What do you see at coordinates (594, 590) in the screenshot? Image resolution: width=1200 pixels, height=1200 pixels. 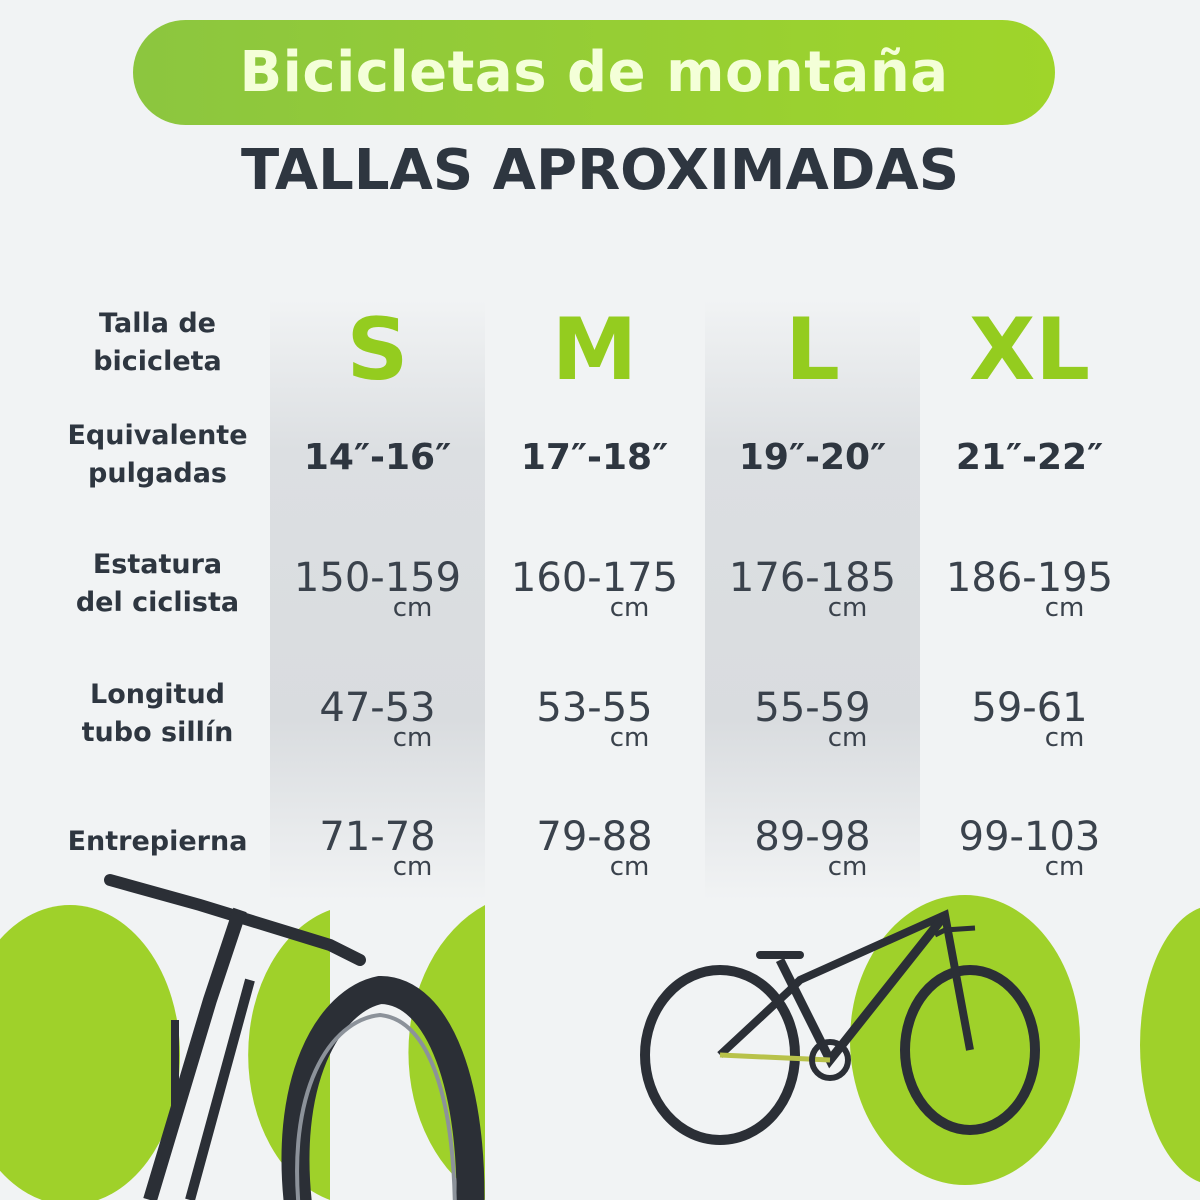 I see `cell-height: 160-175 cm` at bounding box center [594, 590].